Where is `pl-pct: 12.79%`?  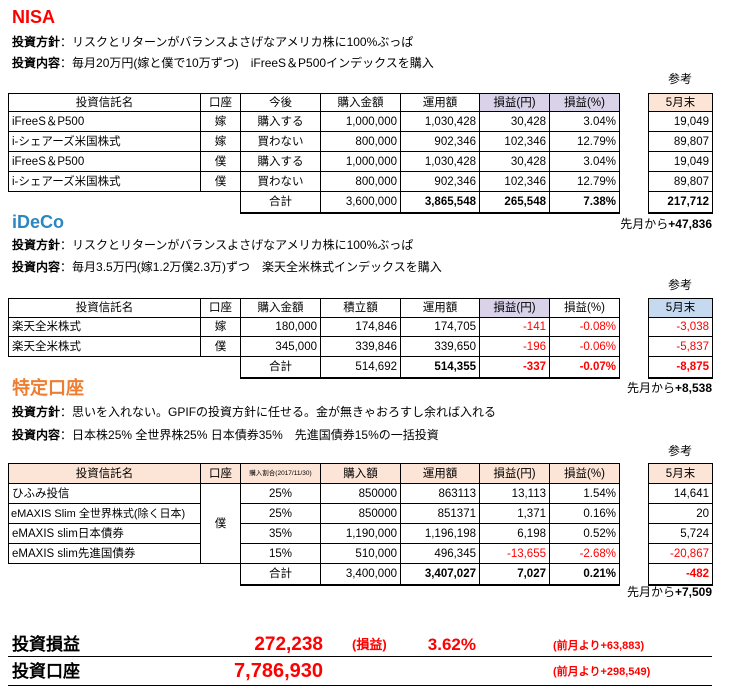
pl-pct: 12.79% is located at coordinates (584, 181).